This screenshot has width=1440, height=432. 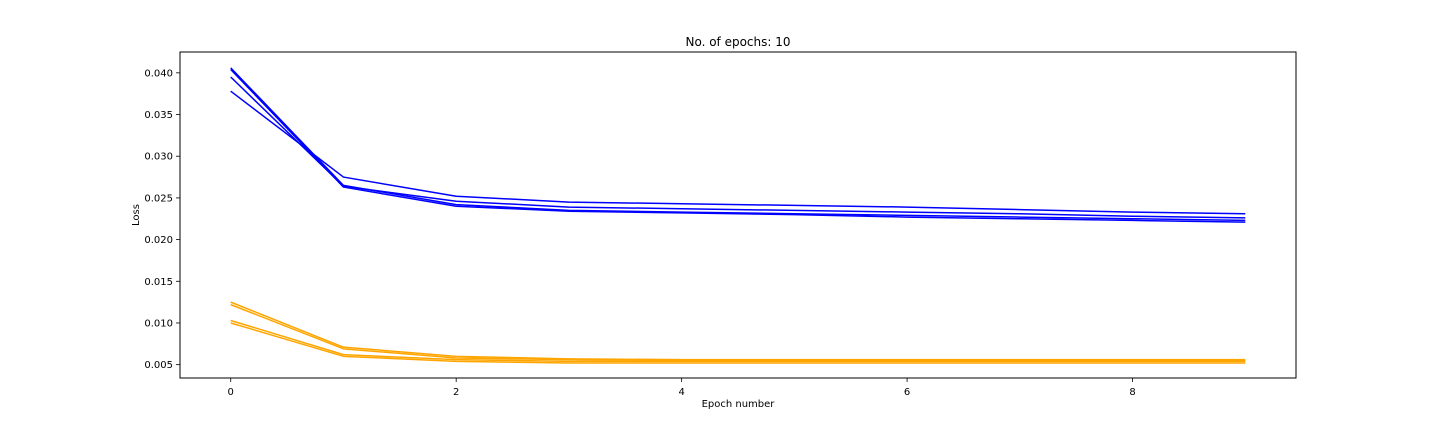 I want to click on y-tick-label: 0.005, so click(x=158, y=365).